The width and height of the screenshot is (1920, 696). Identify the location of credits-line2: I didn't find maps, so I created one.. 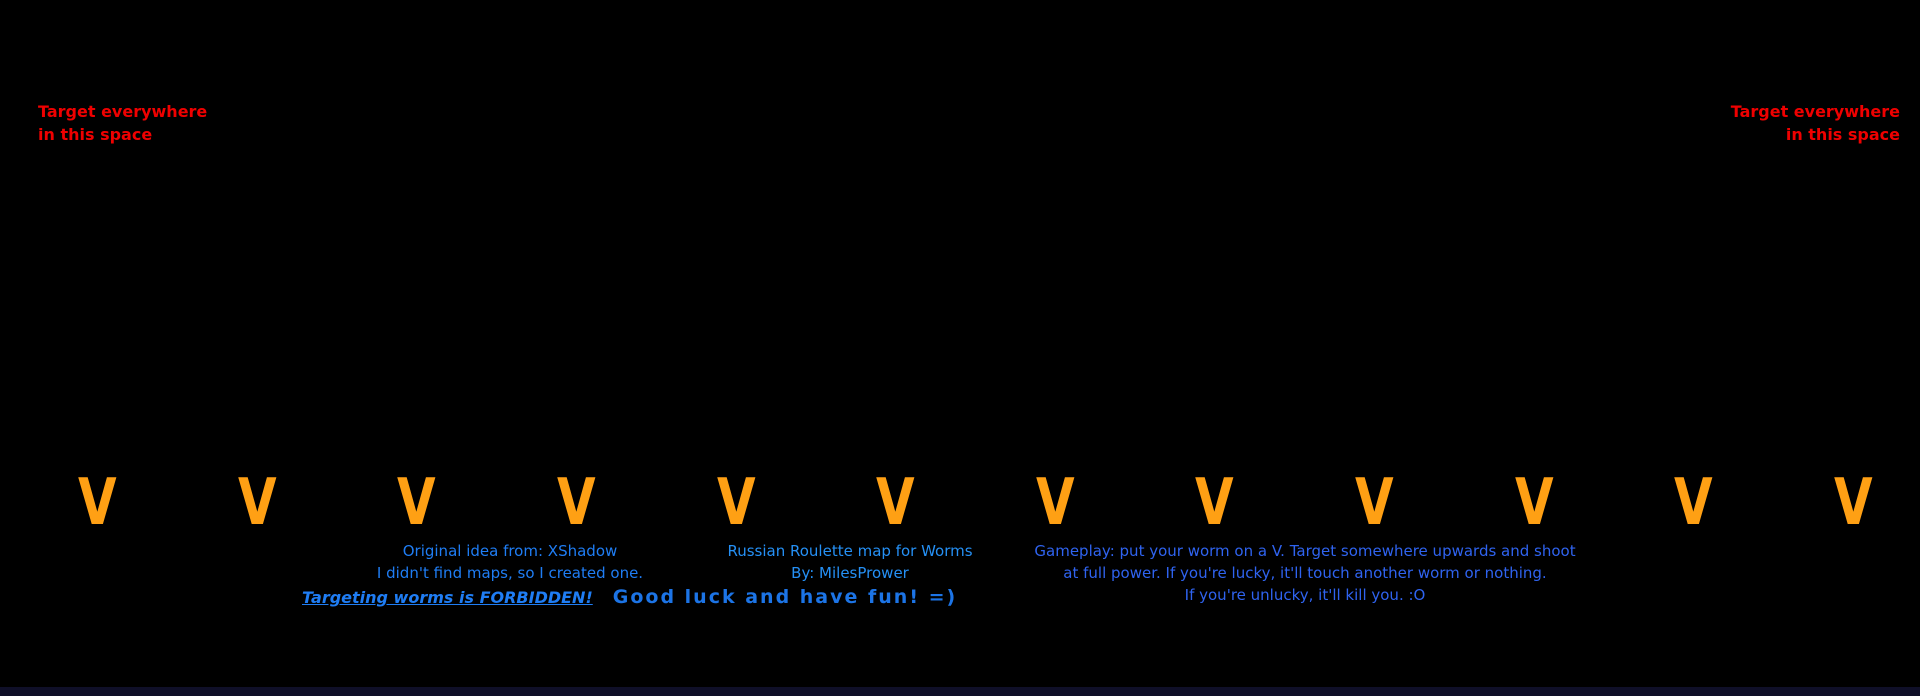
(510, 573).